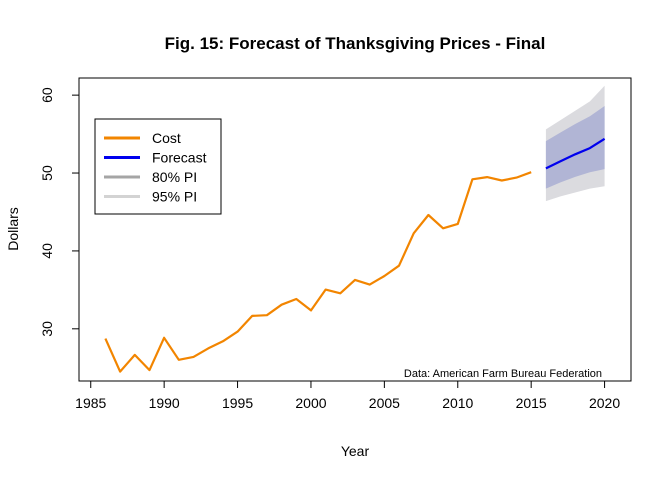  I want to click on y-tick-label: 40, so click(47, 251).